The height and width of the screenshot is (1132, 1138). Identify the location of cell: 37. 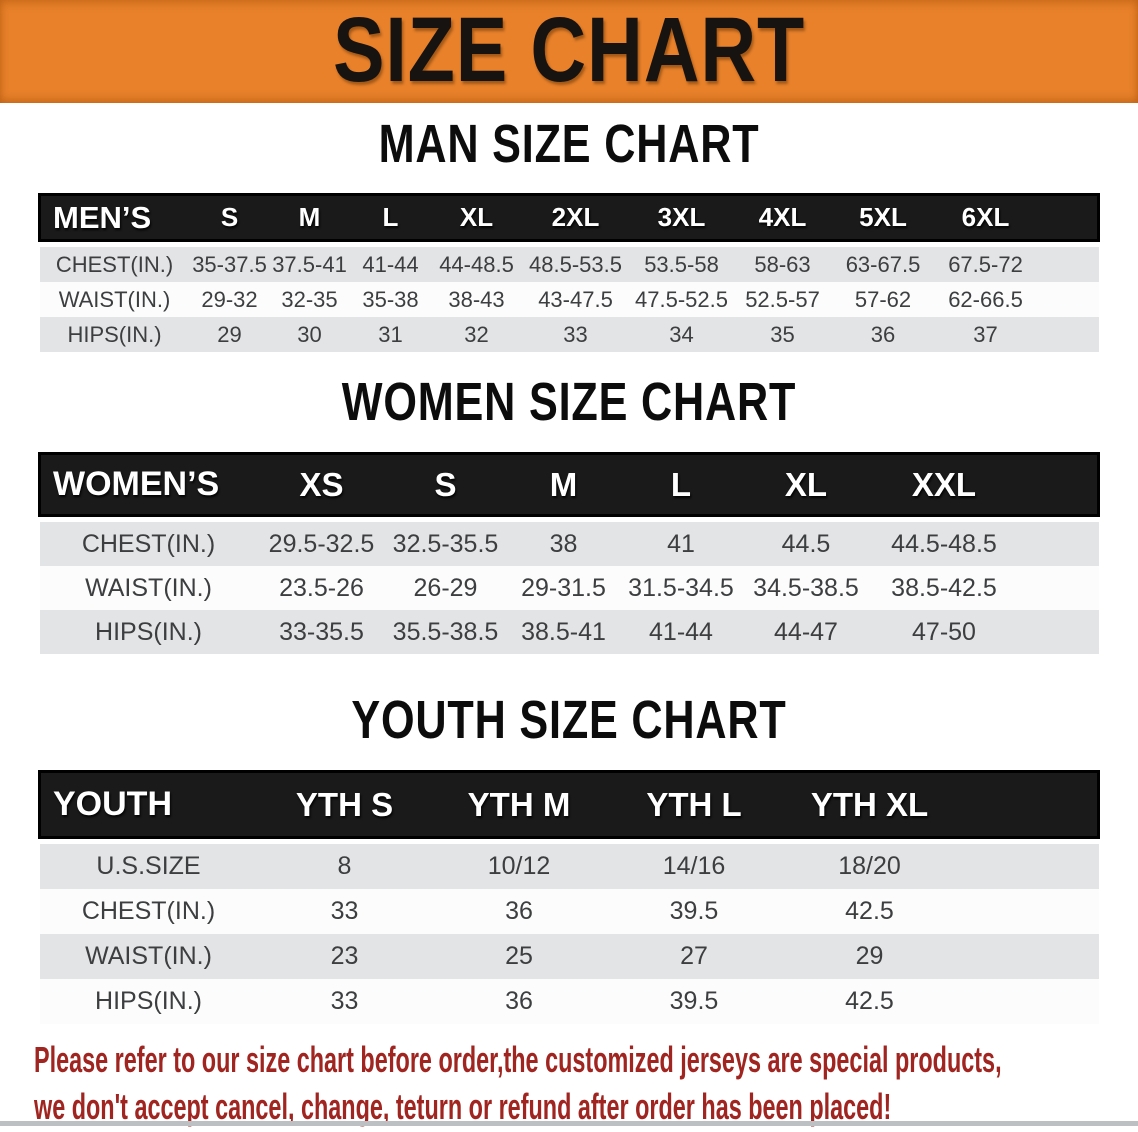
(985, 334).